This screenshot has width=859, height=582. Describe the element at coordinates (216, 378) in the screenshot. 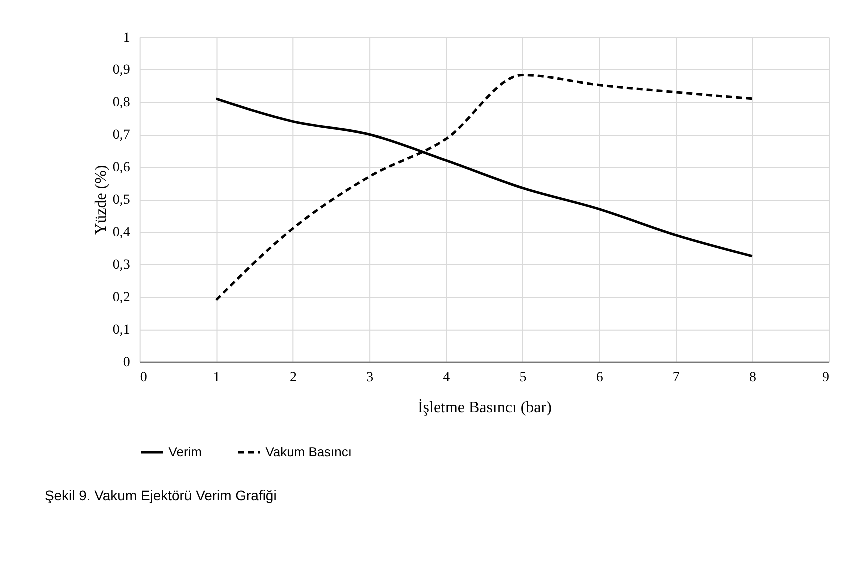

I see `x-tick-label: 1` at that location.